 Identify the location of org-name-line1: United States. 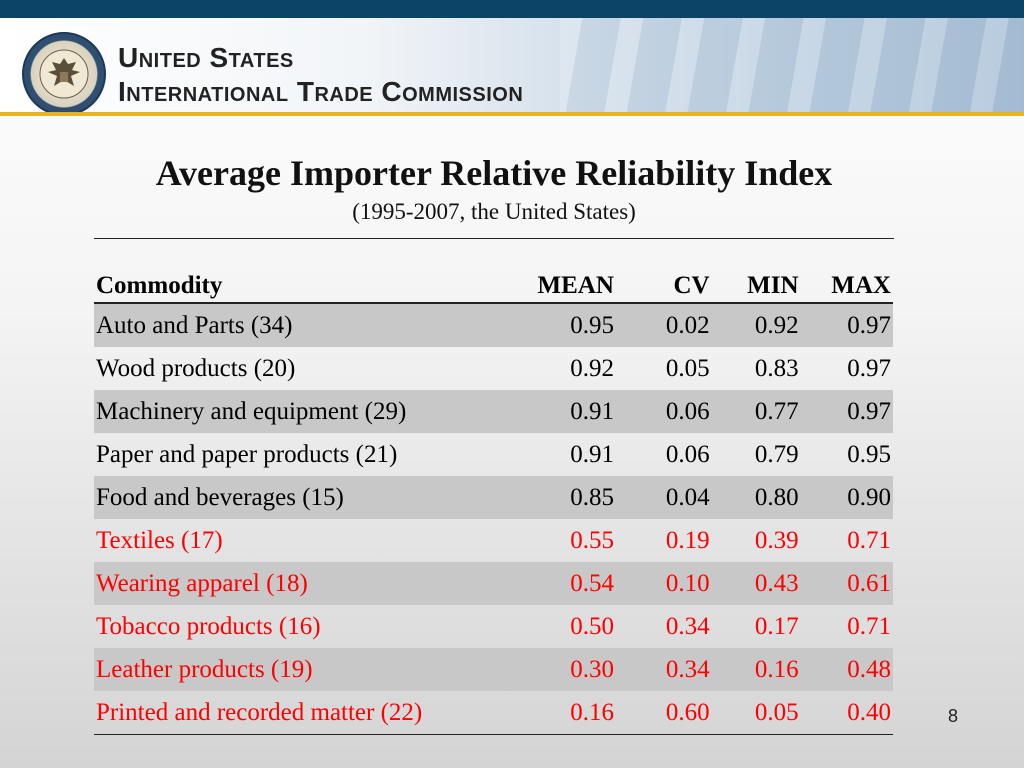
(206, 57).